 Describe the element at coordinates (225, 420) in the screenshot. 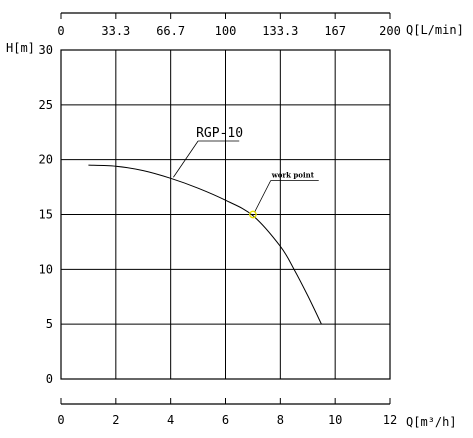

I see `x-tick-label: 6` at that location.